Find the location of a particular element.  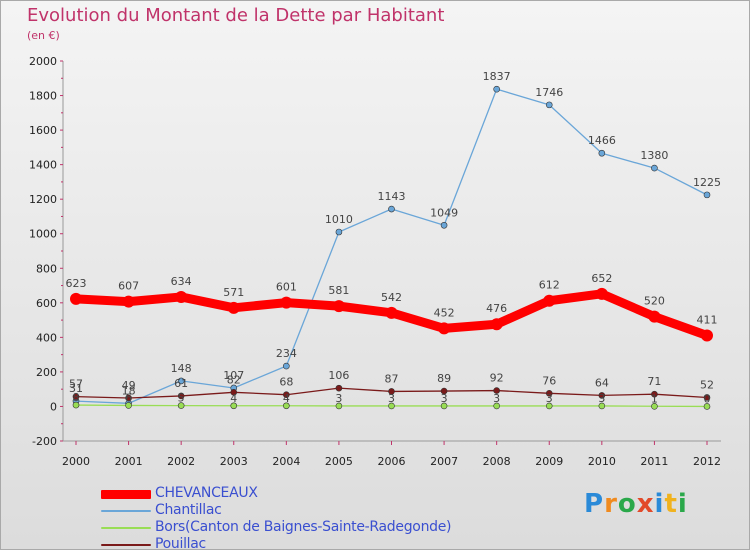

data-label: 61 is located at coordinates (181, 383).